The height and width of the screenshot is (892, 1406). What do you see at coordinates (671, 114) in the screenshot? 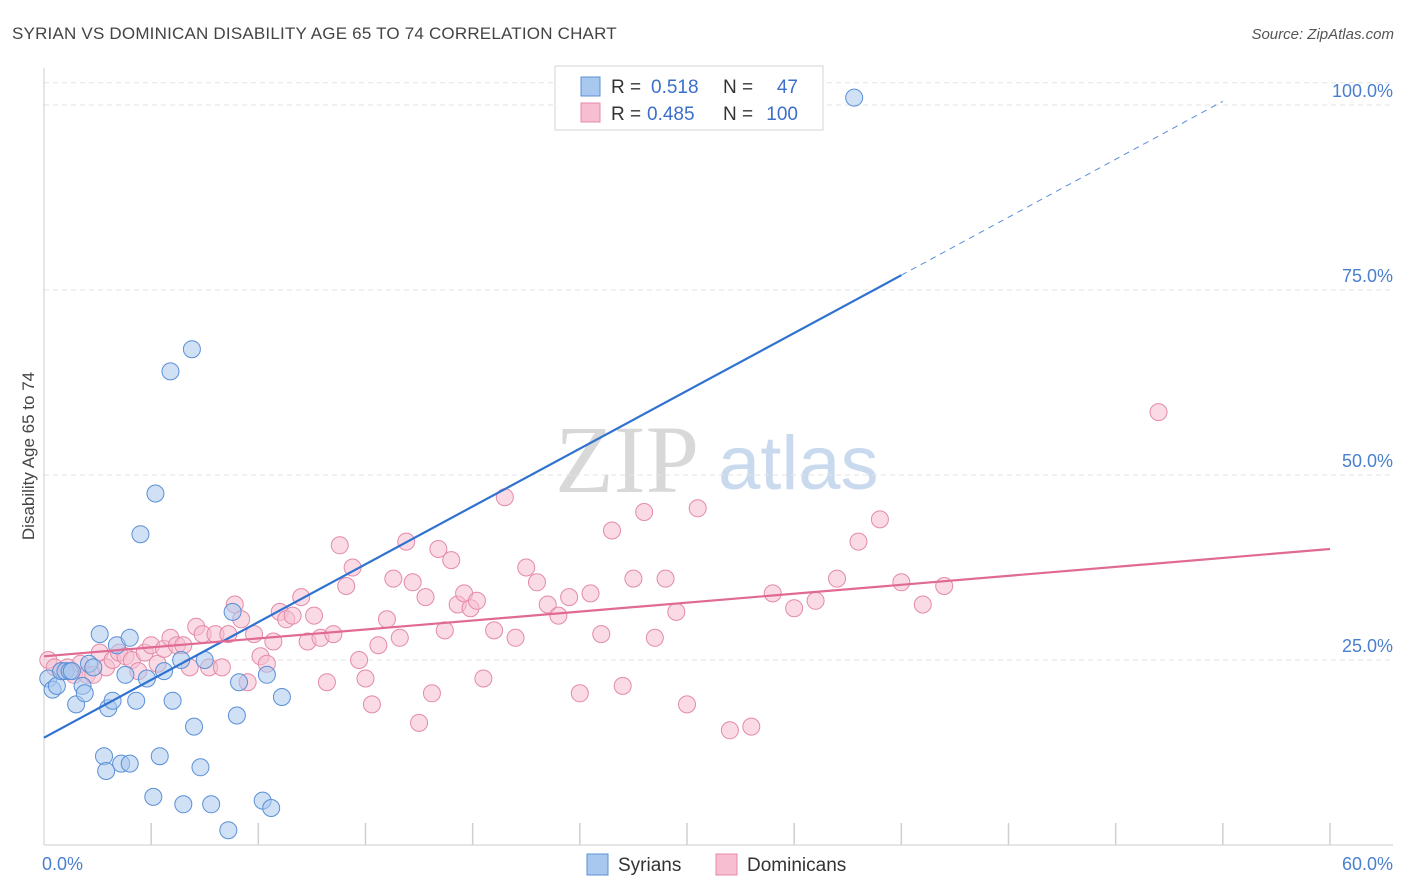
I see `dominicans-r-value: 0.485` at bounding box center [671, 114].